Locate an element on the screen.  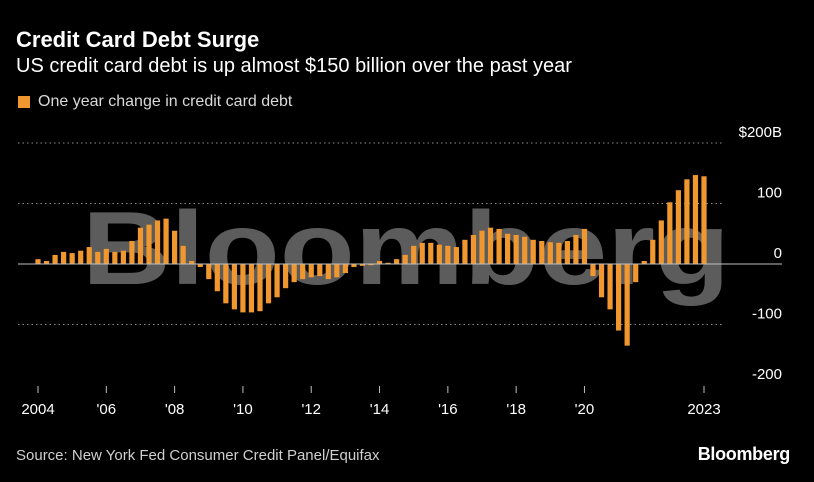
x-tick-label: 2023 is located at coordinates (703, 409).